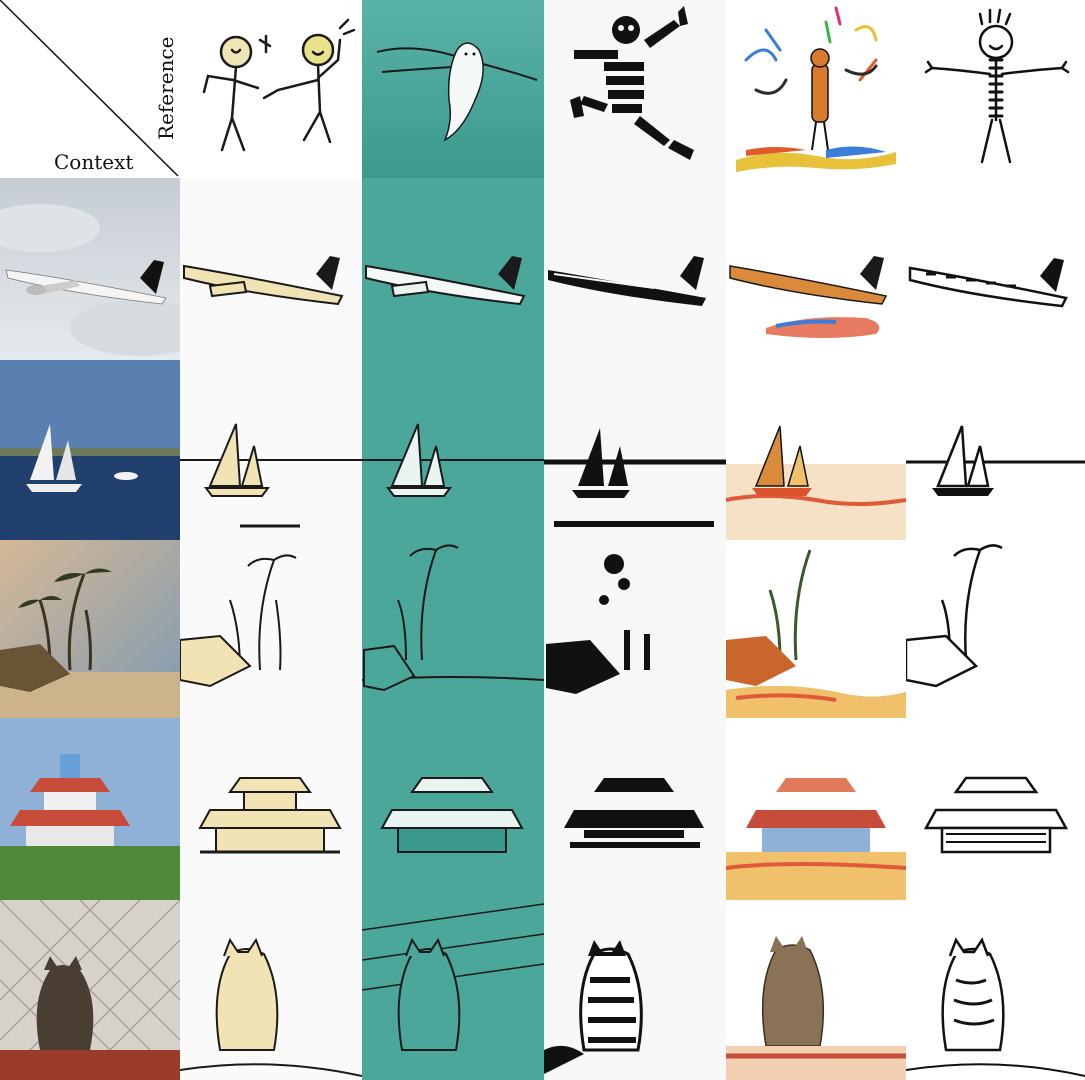  What do you see at coordinates (635, 89) in the screenshot?
I see `reference-image-black-stripes` at bounding box center [635, 89].